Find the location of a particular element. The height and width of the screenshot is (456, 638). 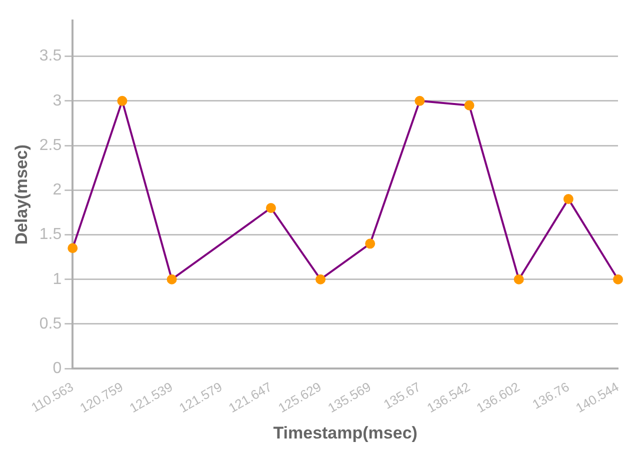

y-tick-label: 3 is located at coordinates (57, 101).